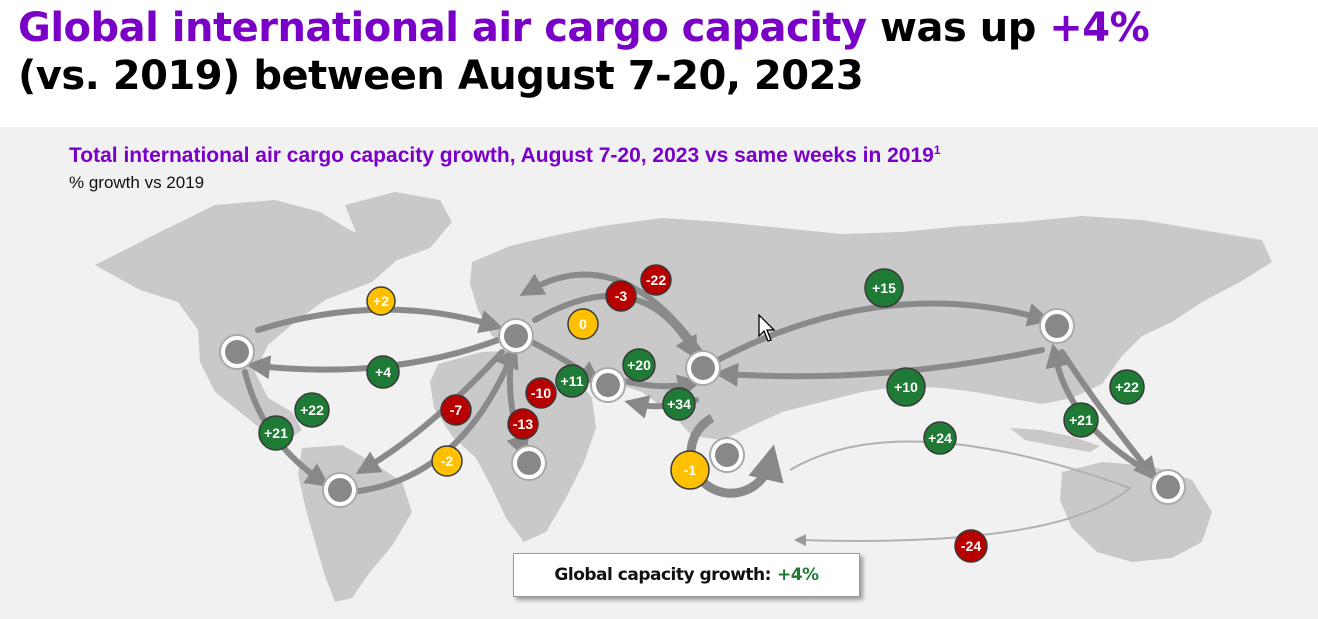  What do you see at coordinates (1108, 415) in the screenshot?
I see `route-asna-sa` at bounding box center [1108, 415].